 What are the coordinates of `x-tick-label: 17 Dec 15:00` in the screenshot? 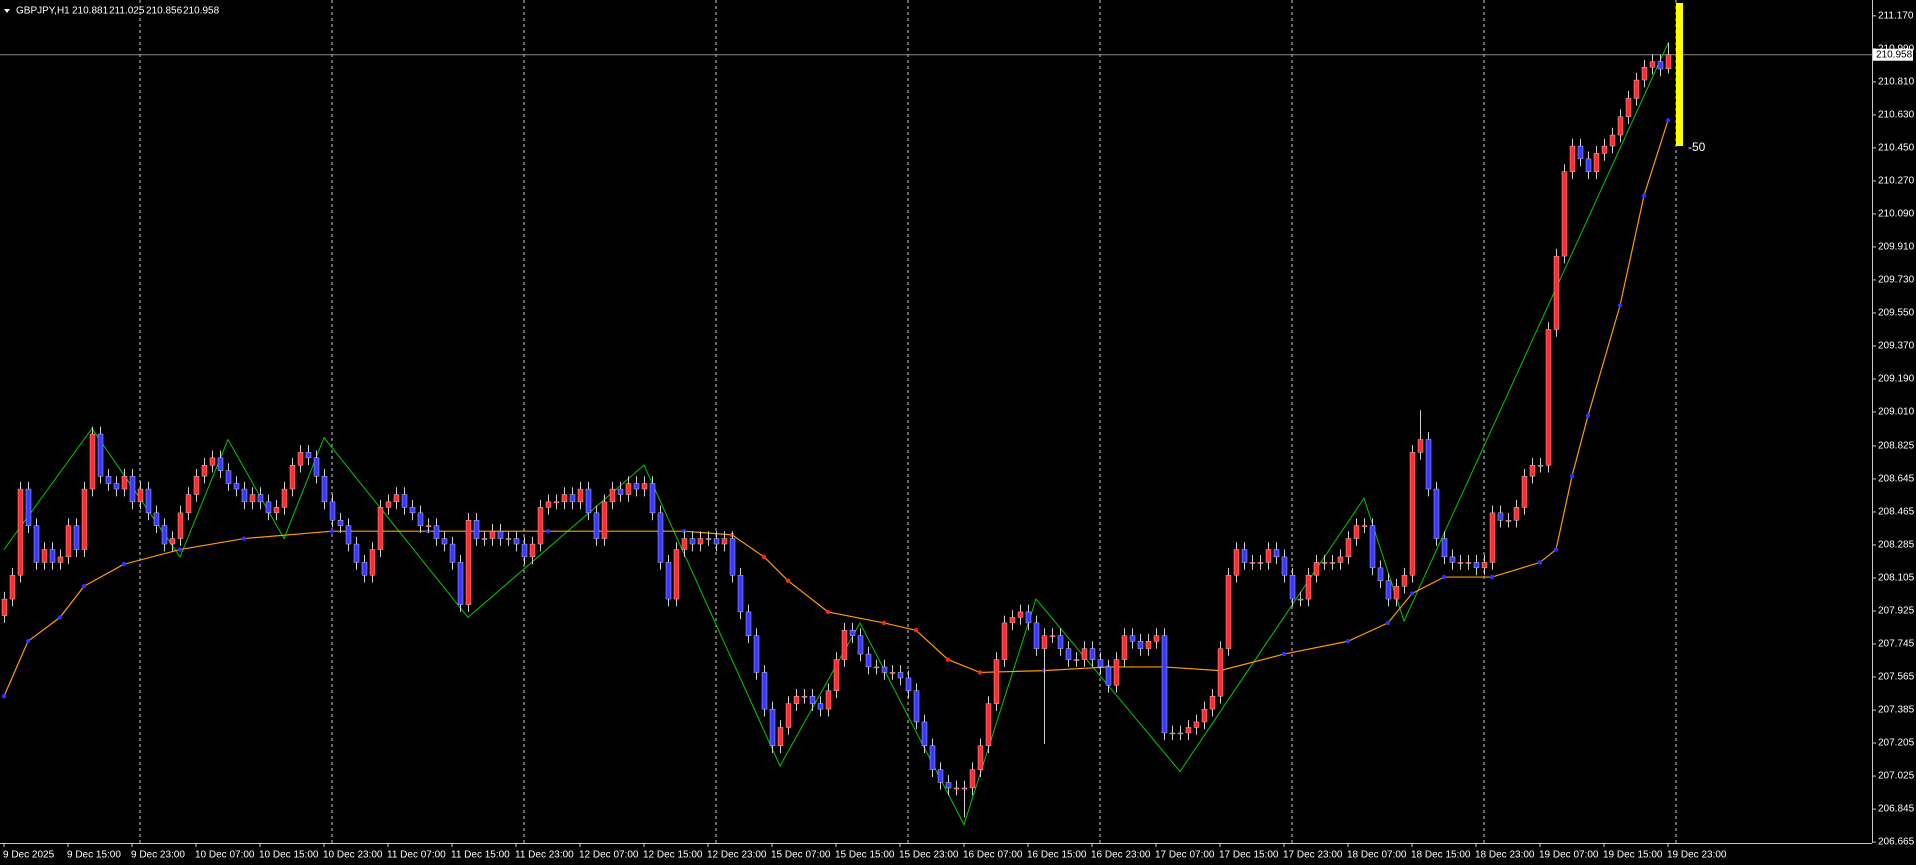 It's located at (1249, 855).